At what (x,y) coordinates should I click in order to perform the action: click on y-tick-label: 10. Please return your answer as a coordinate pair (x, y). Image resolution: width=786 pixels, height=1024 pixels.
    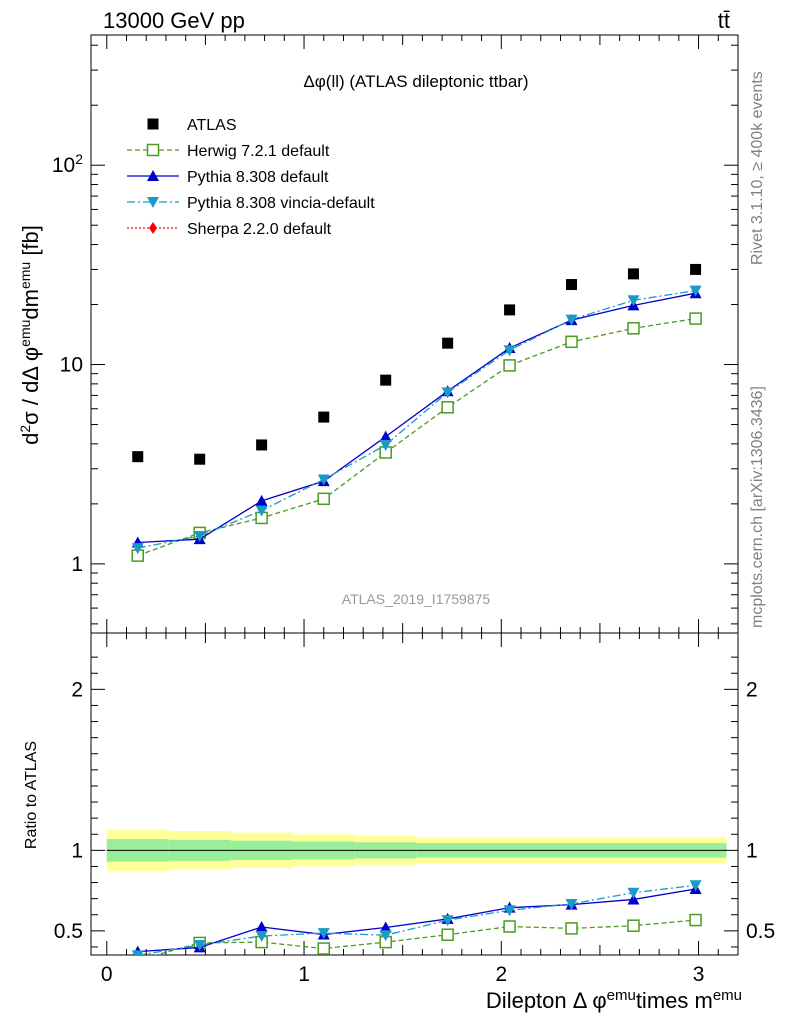
    Looking at the image, I should click on (71, 365).